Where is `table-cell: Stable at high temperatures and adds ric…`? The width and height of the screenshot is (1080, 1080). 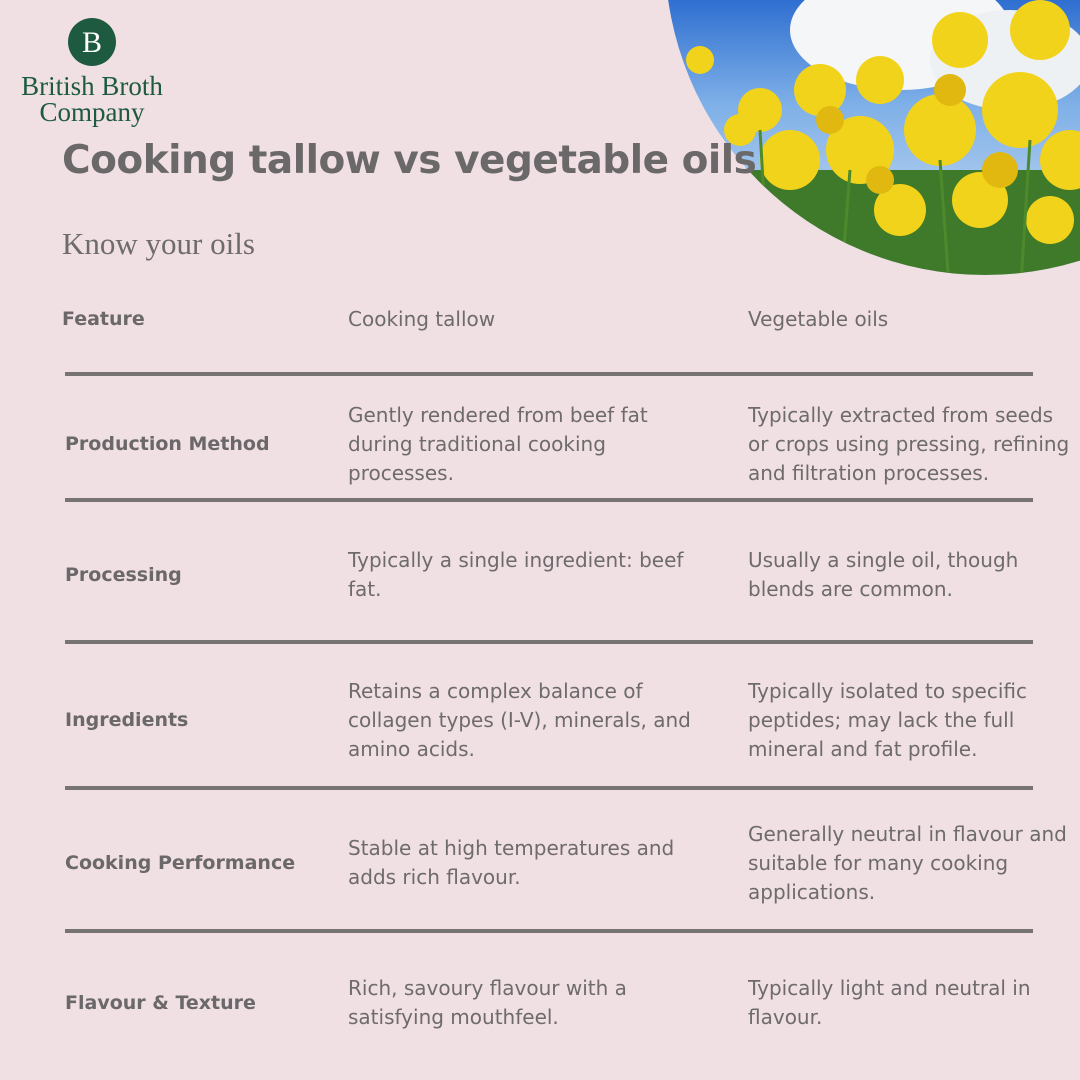
table-cell: Stable at high temperatures and adds ric… is located at coordinates (511, 862).